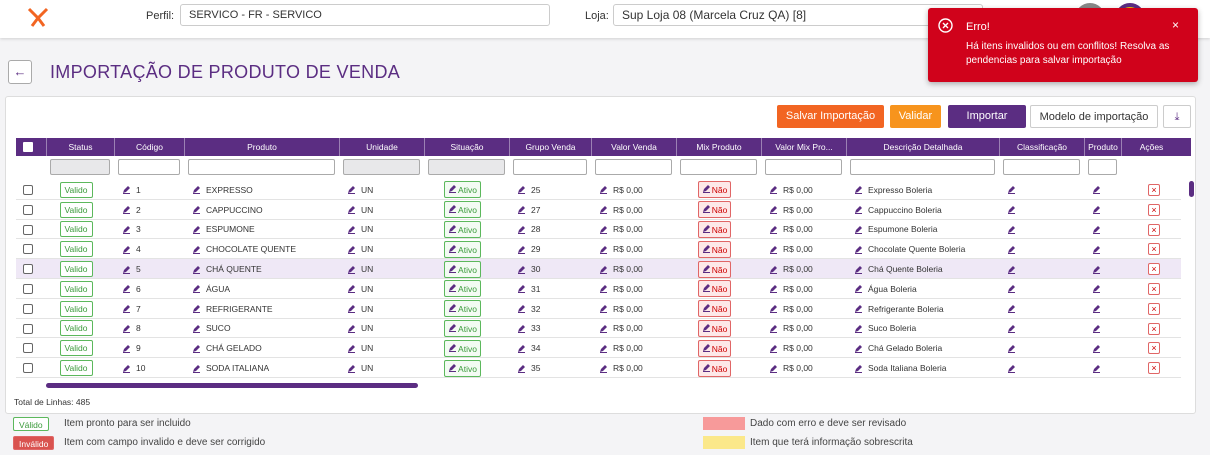 Image resolution: width=1210 pixels, height=455 pixels. Describe the element at coordinates (554, 309) in the screenshot. I see `cell: 32` at that location.